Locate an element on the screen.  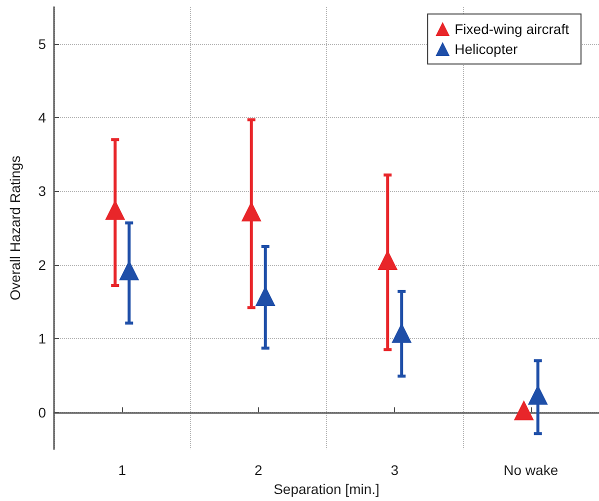
y-tick-label: 5 is located at coordinates (42, 44).